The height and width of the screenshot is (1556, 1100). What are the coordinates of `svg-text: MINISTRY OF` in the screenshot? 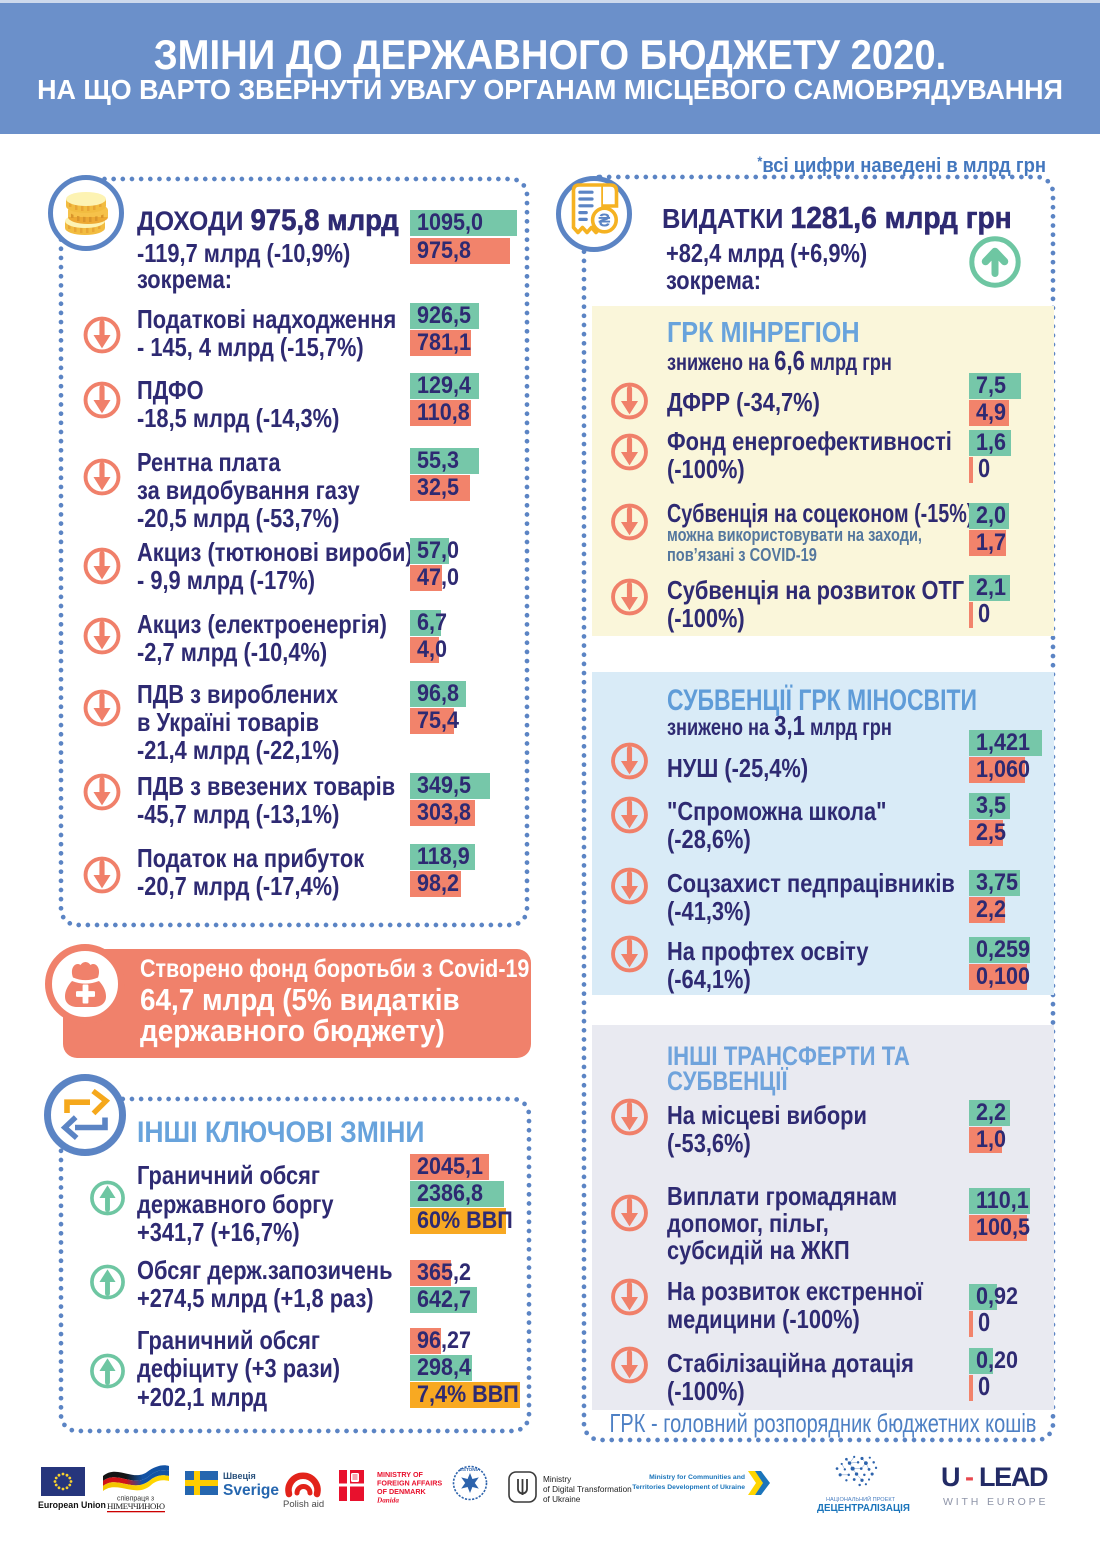 It's located at (400, 1474).